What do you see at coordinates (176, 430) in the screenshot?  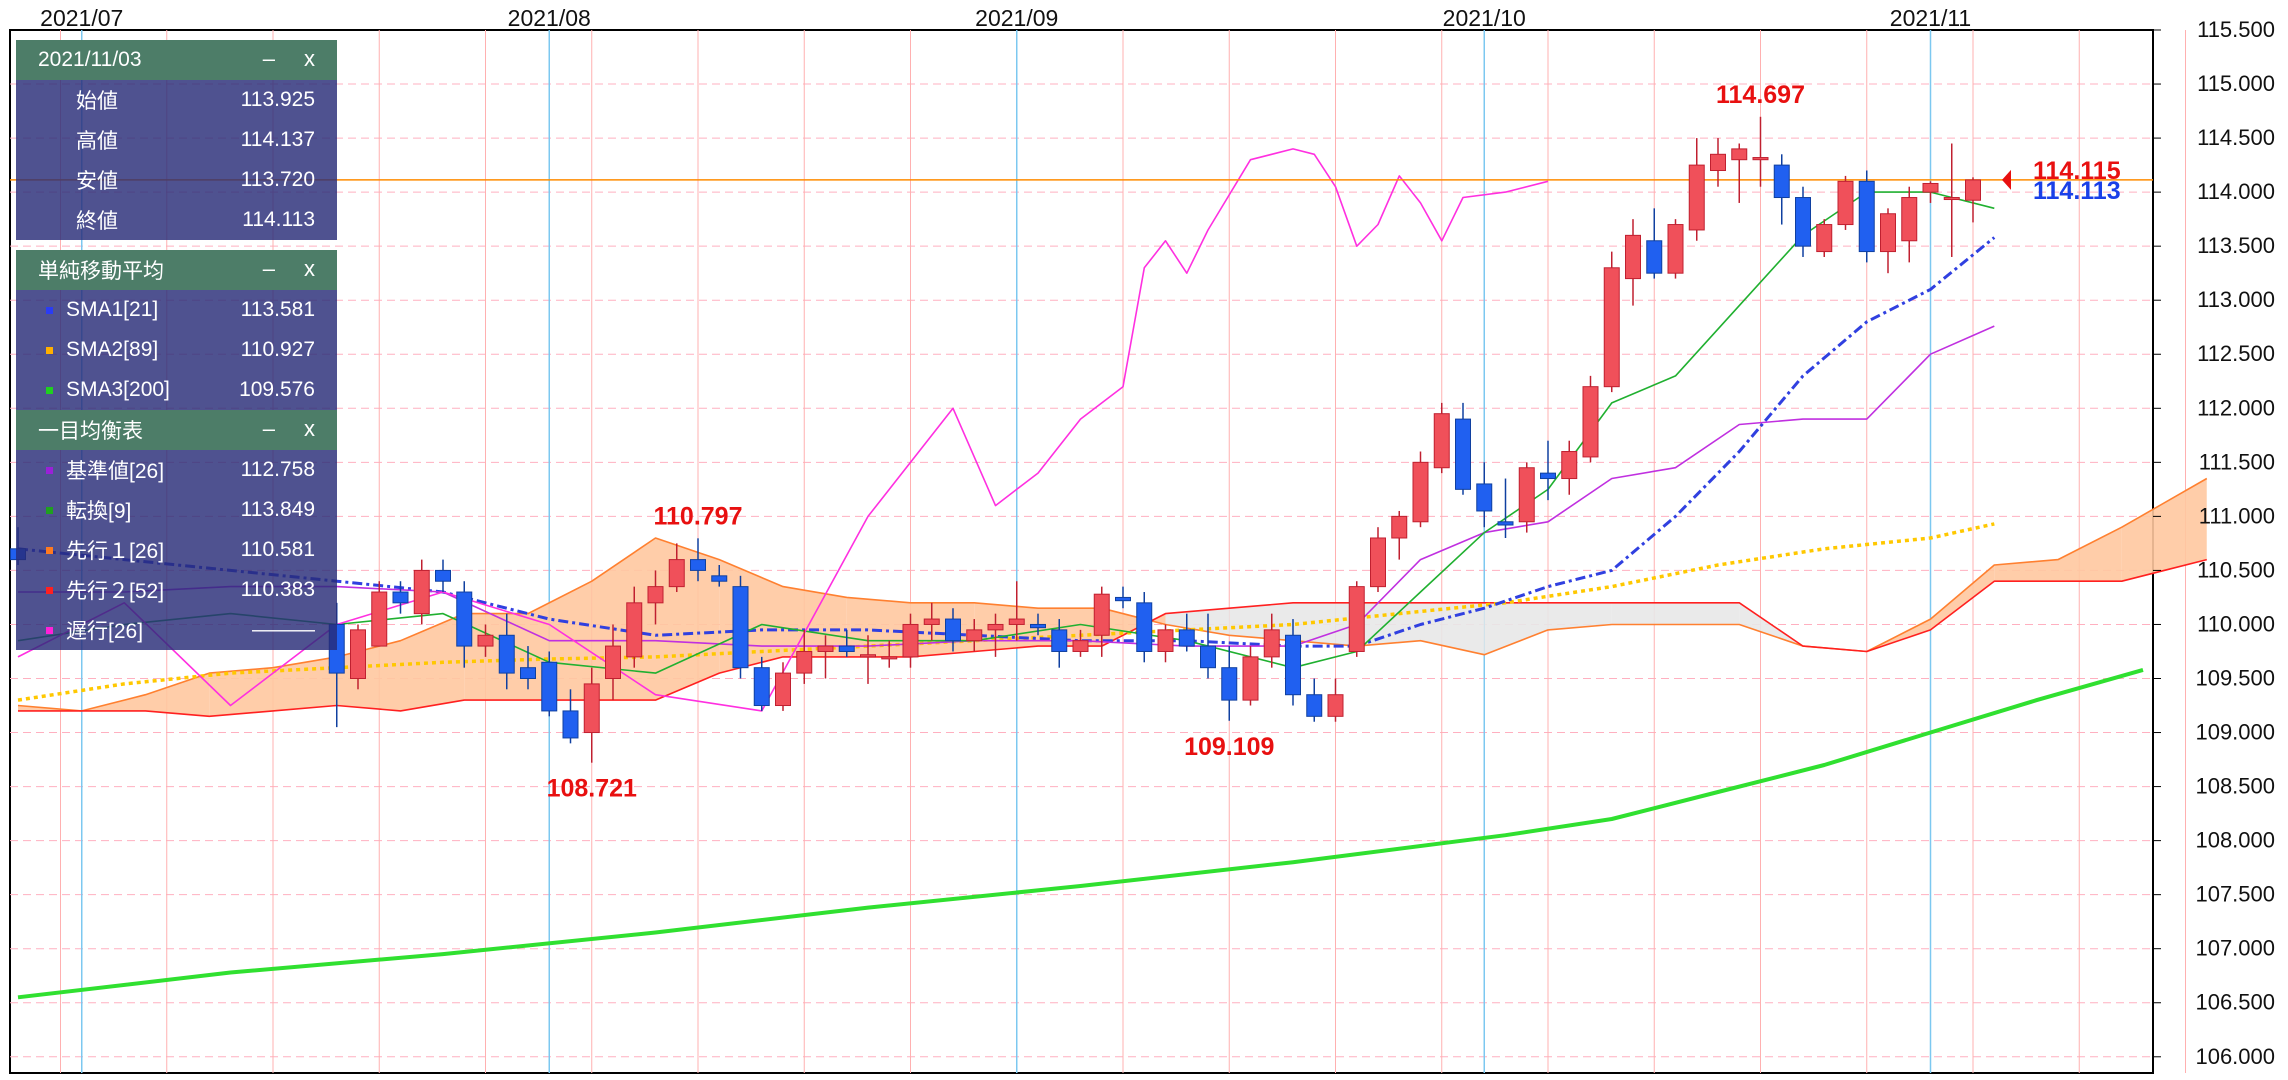 I see `ichimoku-panel-header: 一目均衡表 – x` at bounding box center [176, 430].